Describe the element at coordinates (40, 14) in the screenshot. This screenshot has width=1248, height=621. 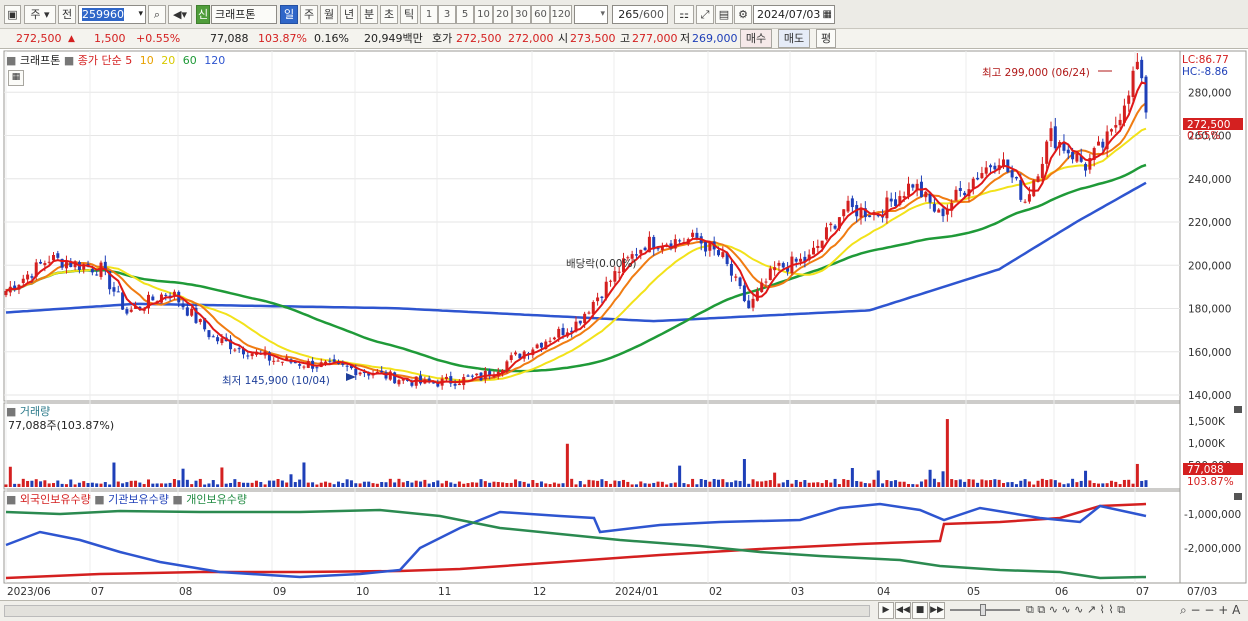
I see `type-select: 주 ▾` at that location.